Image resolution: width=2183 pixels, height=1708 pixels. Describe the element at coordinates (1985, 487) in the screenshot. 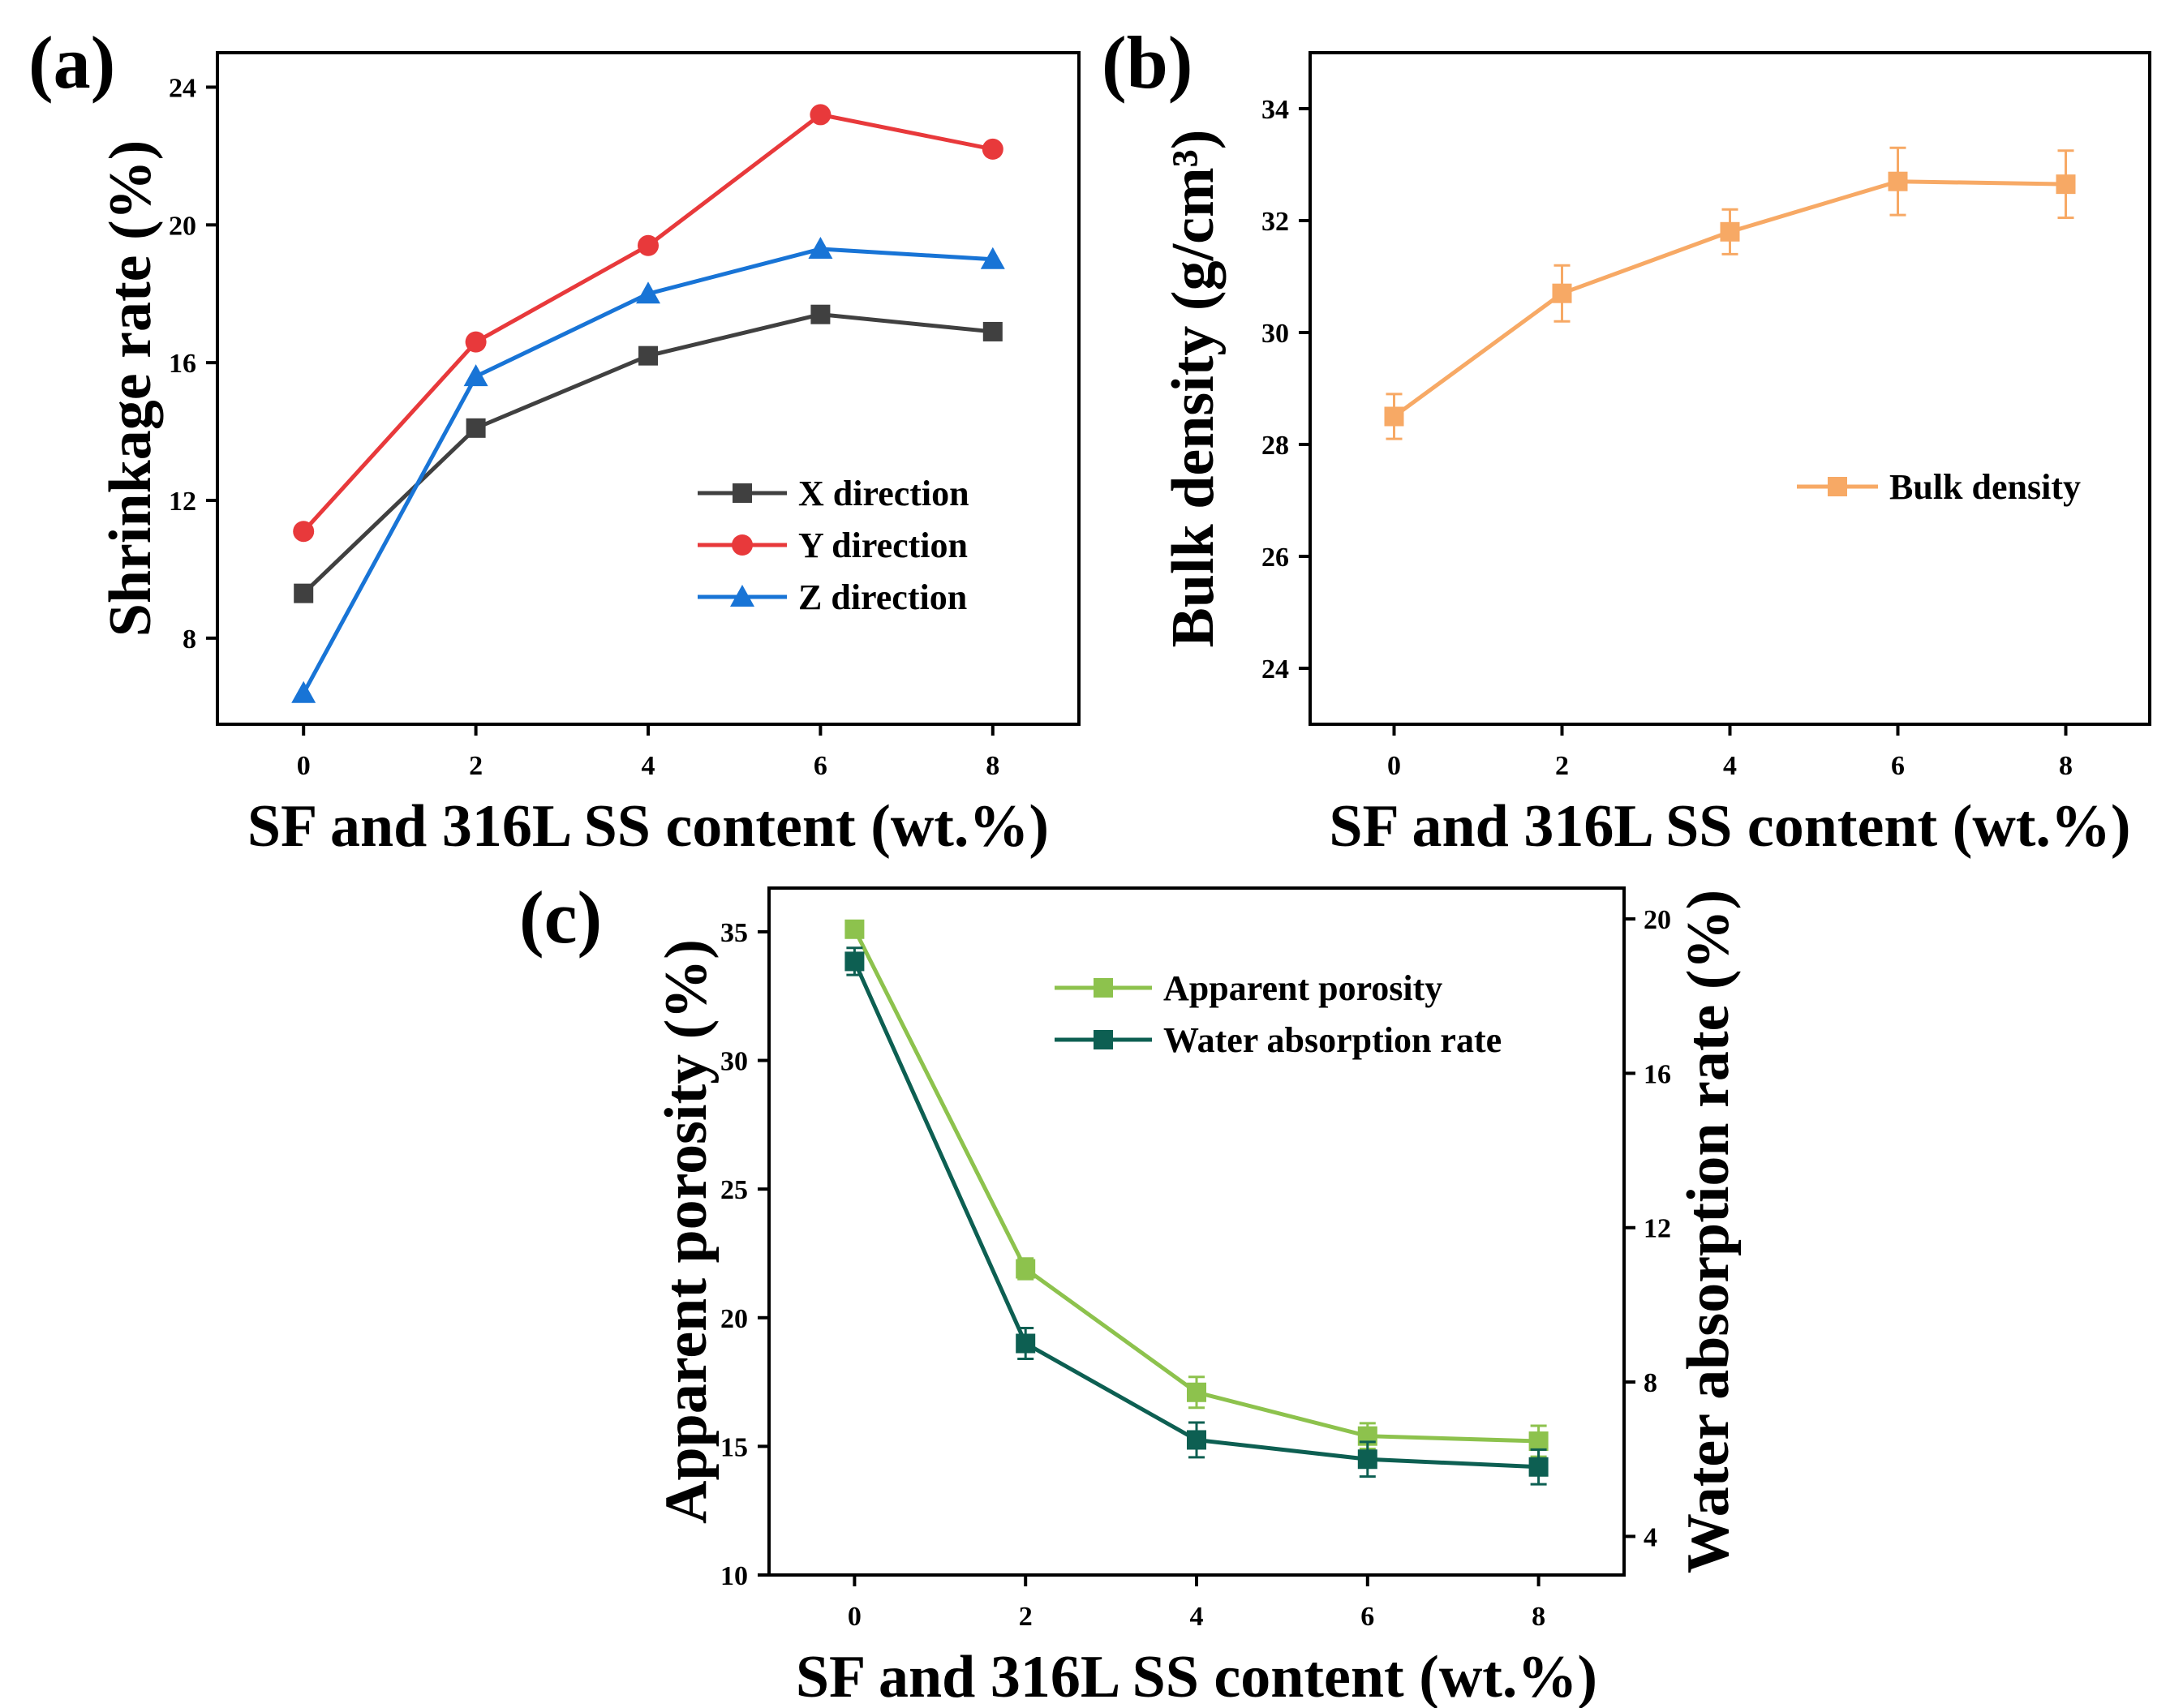

I see `legend-label: Bulk density` at that location.